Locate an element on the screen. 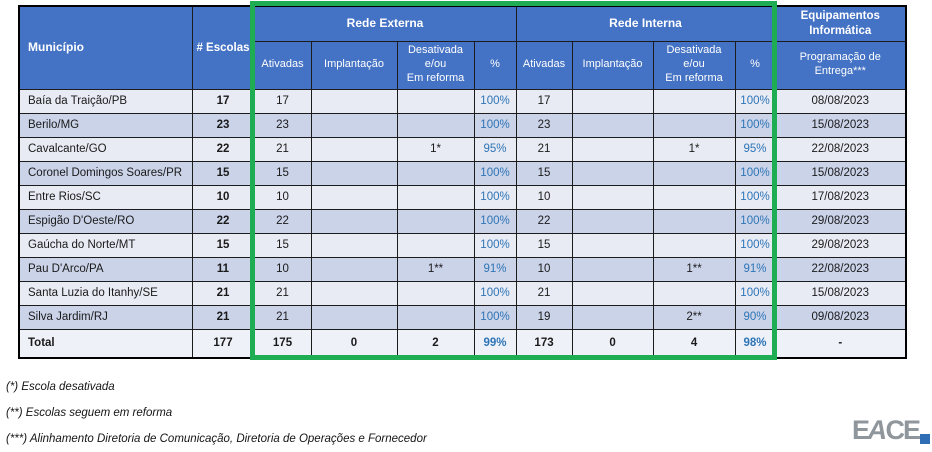 Image resolution: width=932 pixels, height=452 pixels. group-header-rede-externa: Rede Externa is located at coordinates (385, 23).